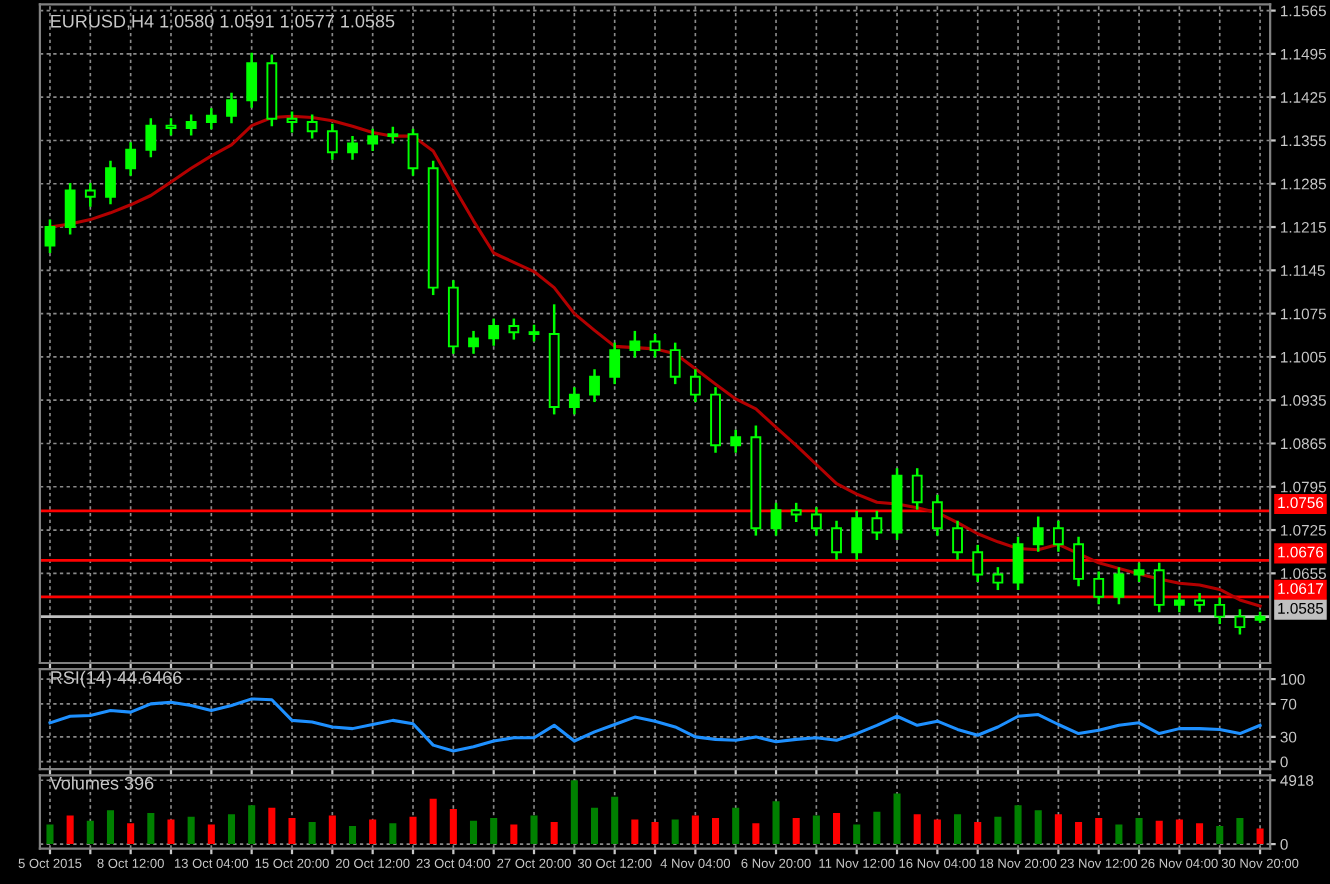 The image size is (1330, 884). Describe the element at coordinates (101, 783) in the screenshot. I see `chart-title: Volumes 396` at that location.